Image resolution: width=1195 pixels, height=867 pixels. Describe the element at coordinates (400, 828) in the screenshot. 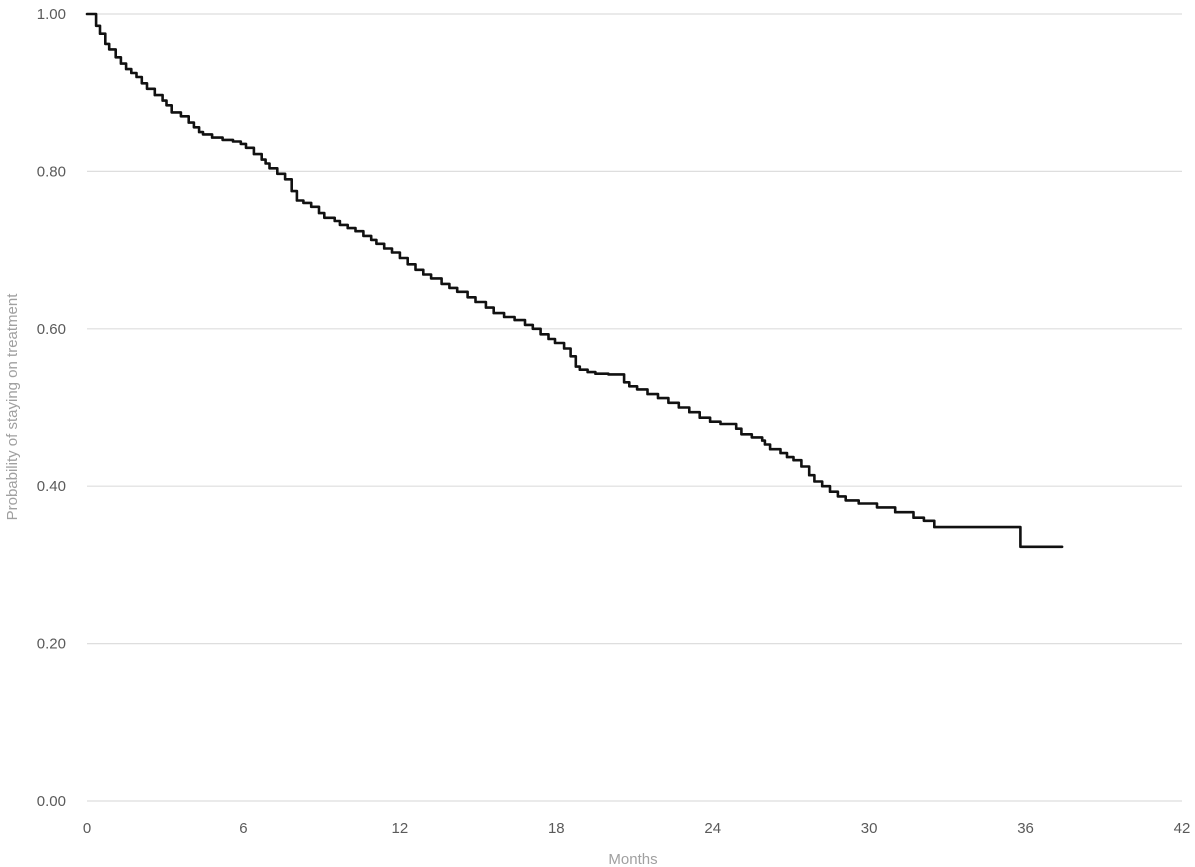

I see `x-tick-label: 12` at that location.